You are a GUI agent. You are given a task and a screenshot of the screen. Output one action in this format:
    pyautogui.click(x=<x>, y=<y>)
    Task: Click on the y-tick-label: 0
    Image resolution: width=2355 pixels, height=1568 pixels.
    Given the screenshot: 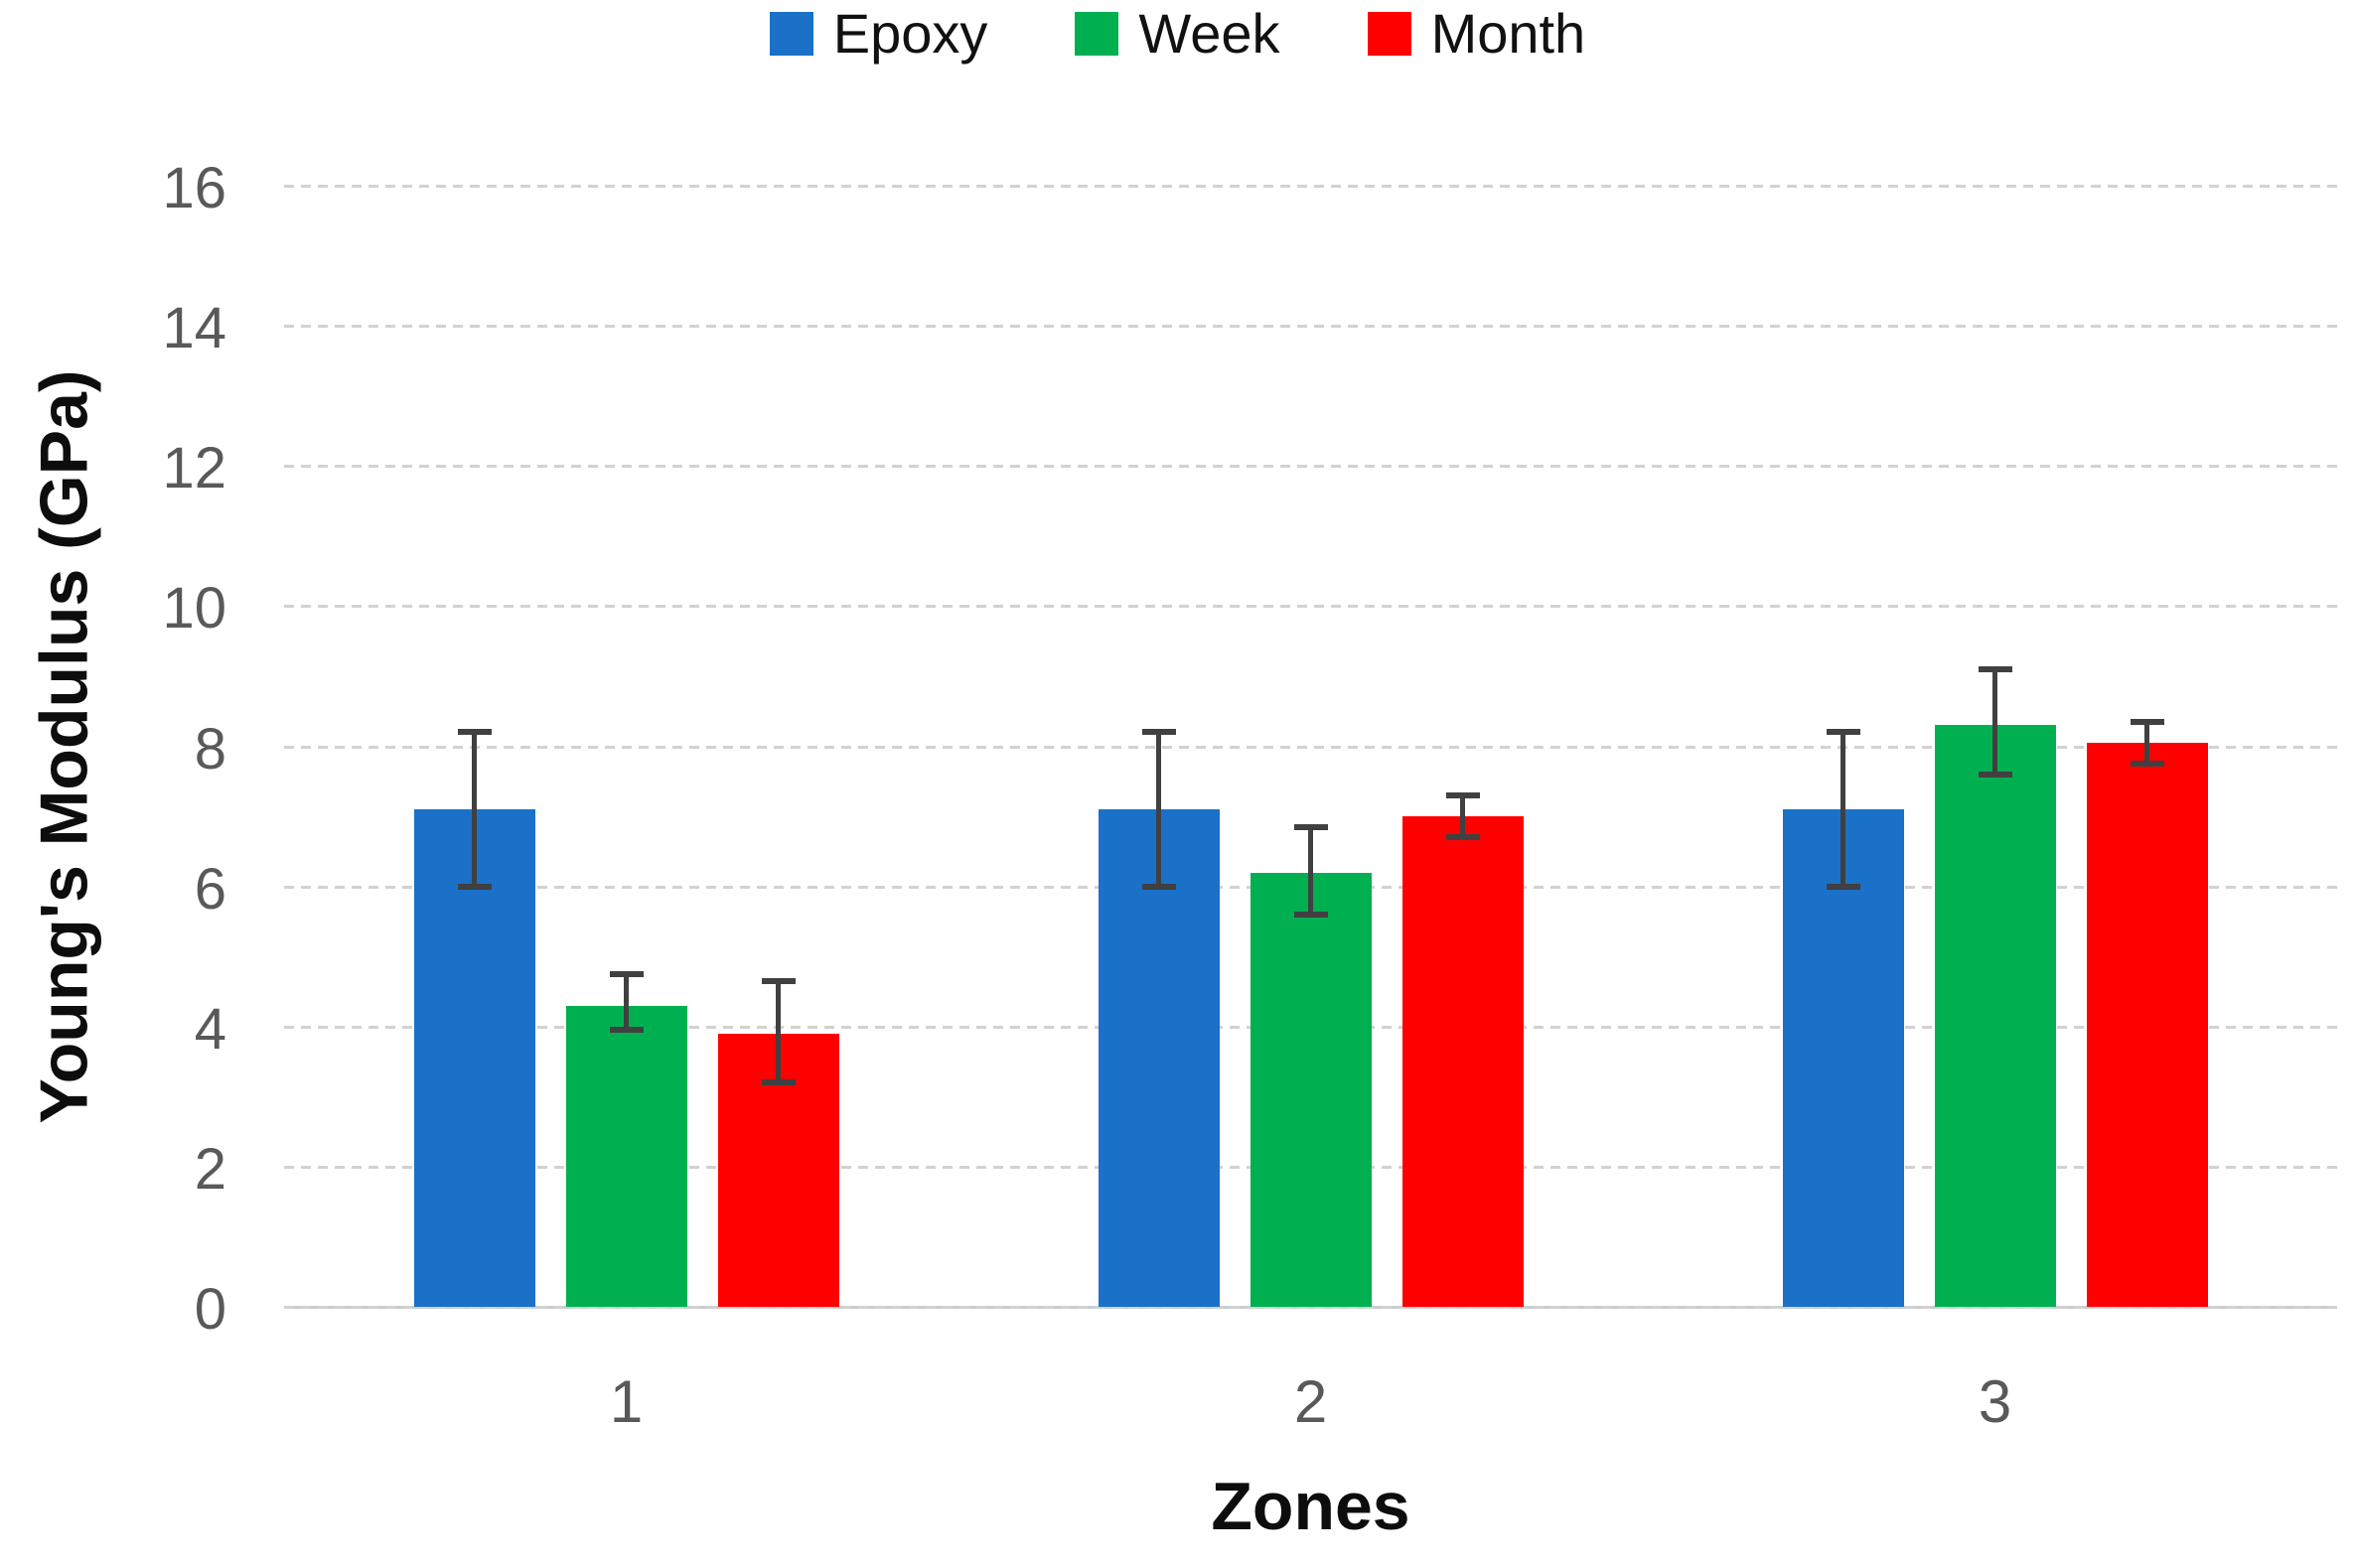 What is the action you would take?
    pyautogui.click(x=210, y=1309)
    